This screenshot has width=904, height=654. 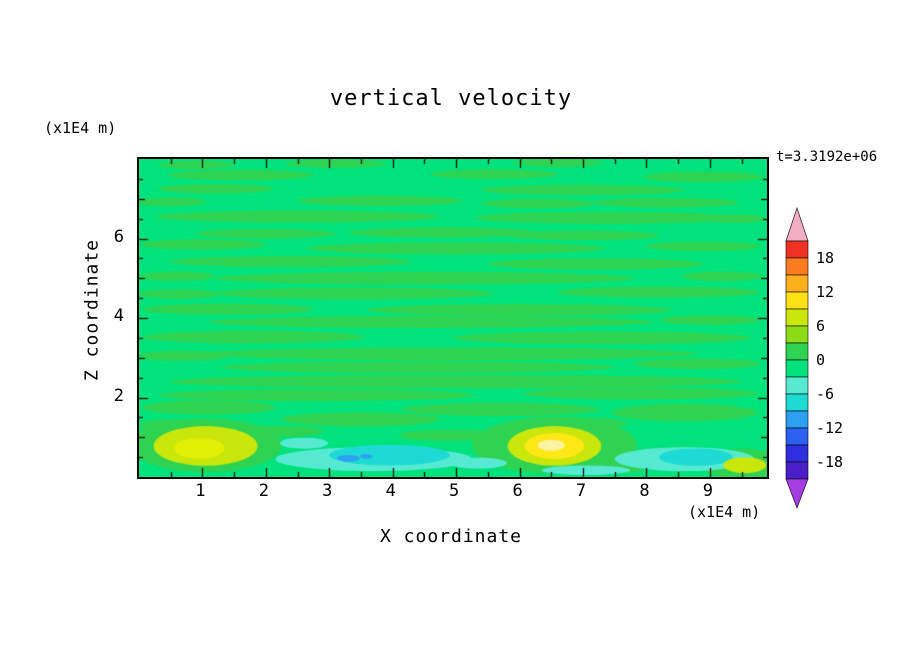 I want to click on y-axis-unit-label: (x1E4 m), so click(x=80, y=128).